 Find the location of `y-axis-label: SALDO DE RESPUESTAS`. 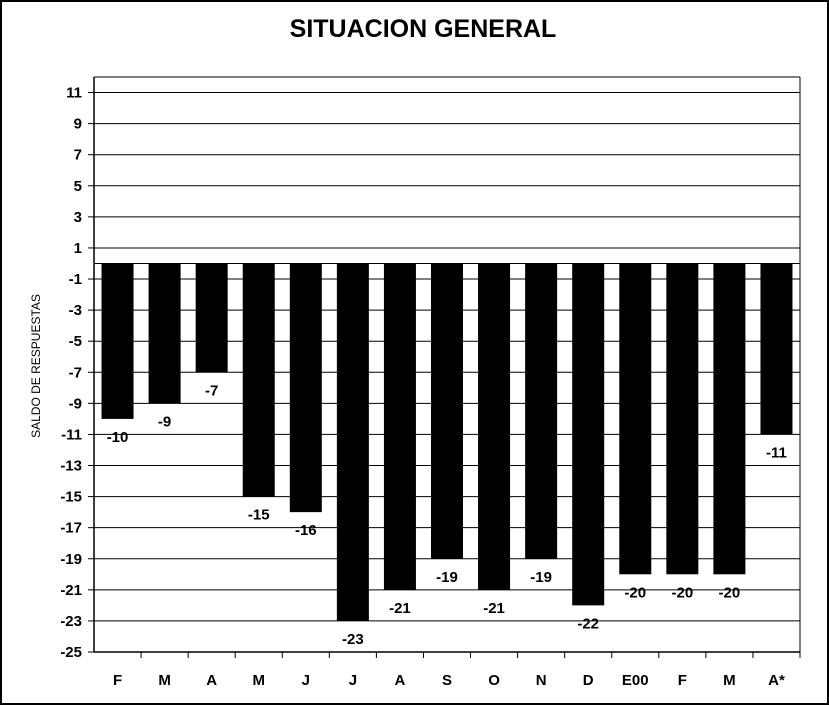

y-axis-label: SALDO DE RESPUESTAS is located at coordinates (36, 366).